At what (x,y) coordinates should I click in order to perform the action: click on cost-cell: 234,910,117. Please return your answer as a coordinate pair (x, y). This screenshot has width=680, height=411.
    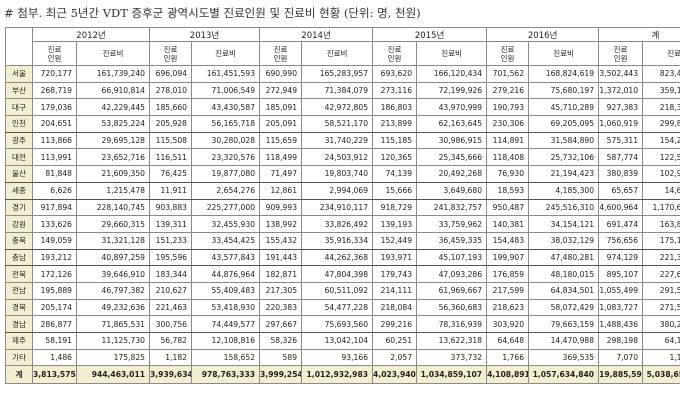
    Looking at the image, I should click on (337, 207).